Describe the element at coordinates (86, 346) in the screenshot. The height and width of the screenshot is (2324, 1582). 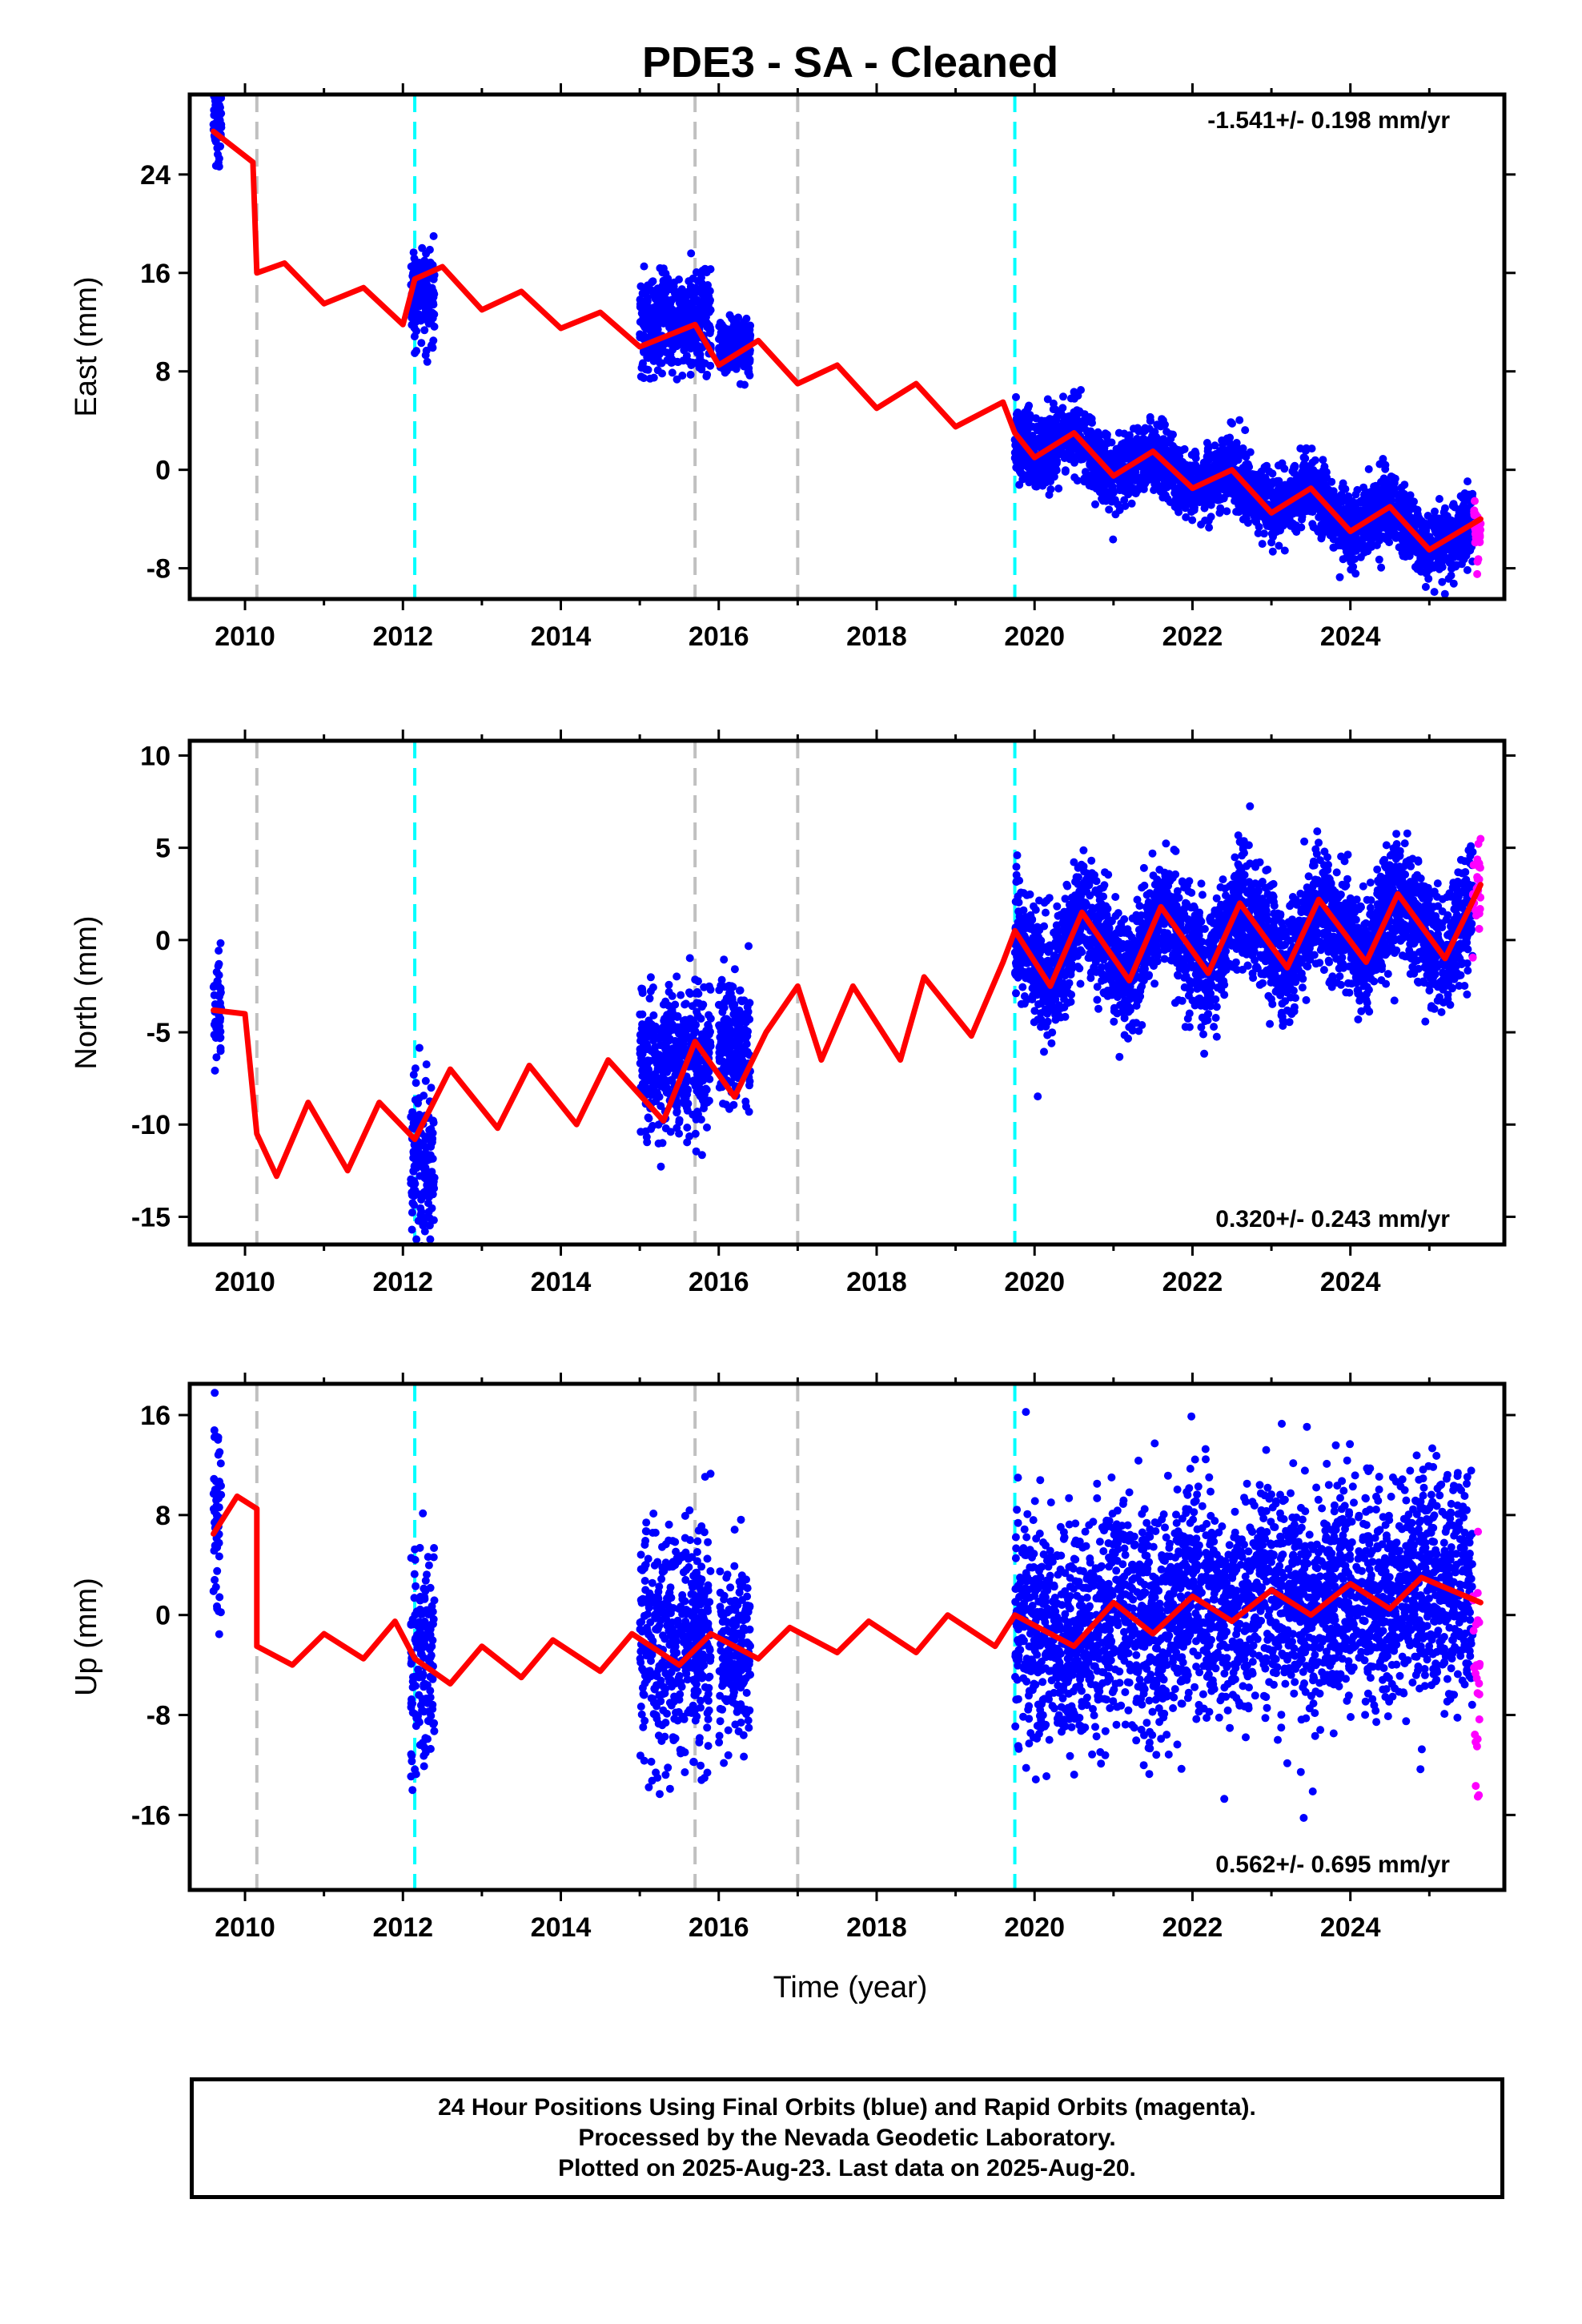
I see `y-axis-label: East (mm)` at that location.